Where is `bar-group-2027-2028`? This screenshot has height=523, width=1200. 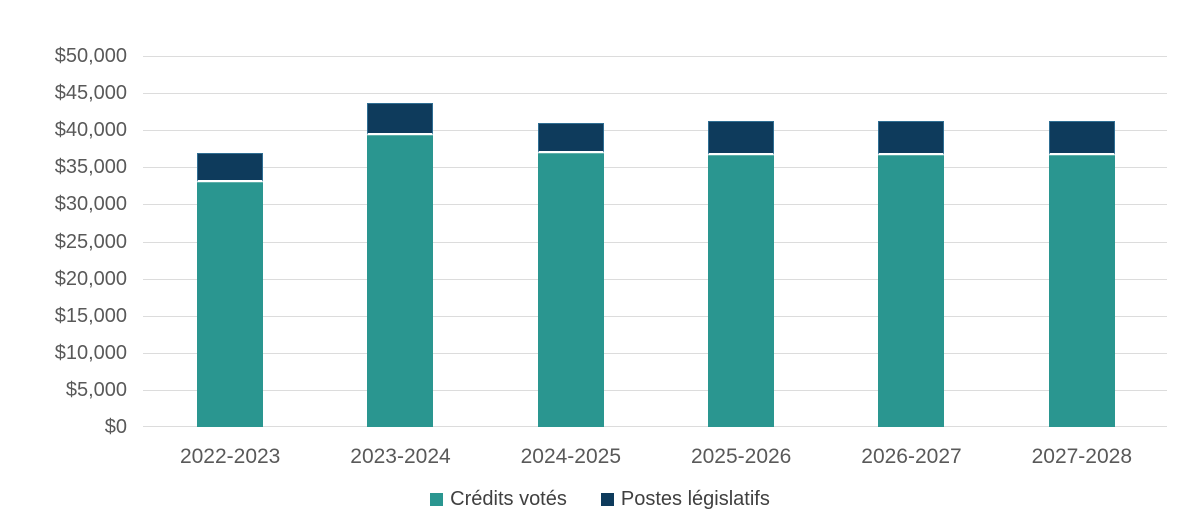 bar-group-2027-2028 is located at coordinates (1082, 241).